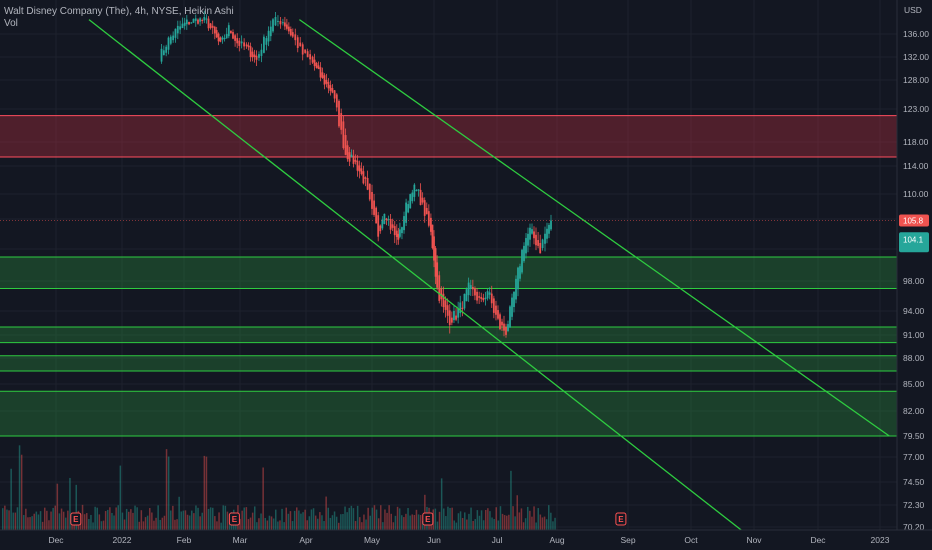 The height and width of the screenshot is (550, 932). What do you see at coordinates (914, 281) in the screenshot?
I see `price-tick-label: 98.00` at bounding box center [914, 281].